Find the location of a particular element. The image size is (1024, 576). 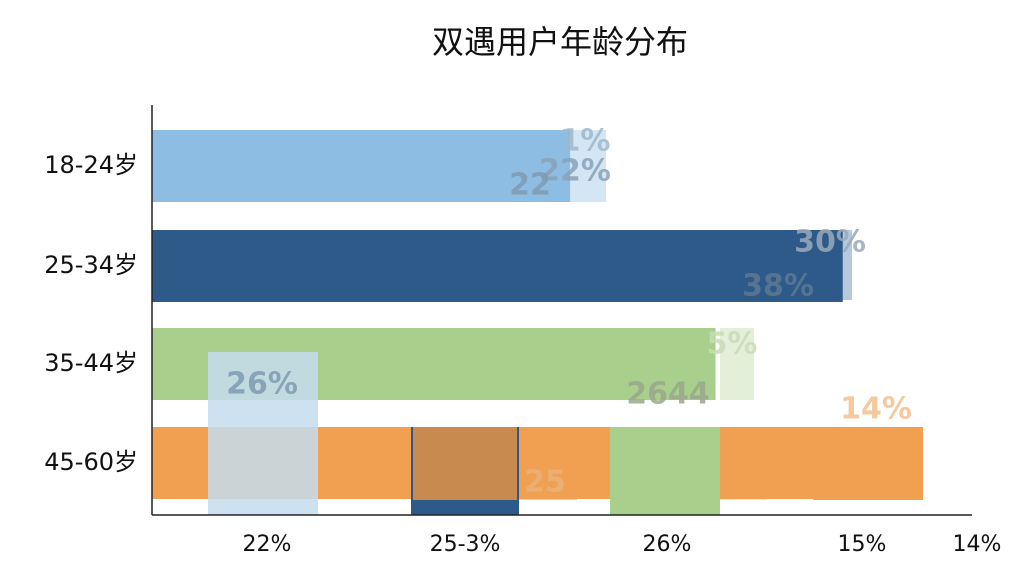

annotation: 2644 is located at coordinates (668, 394).